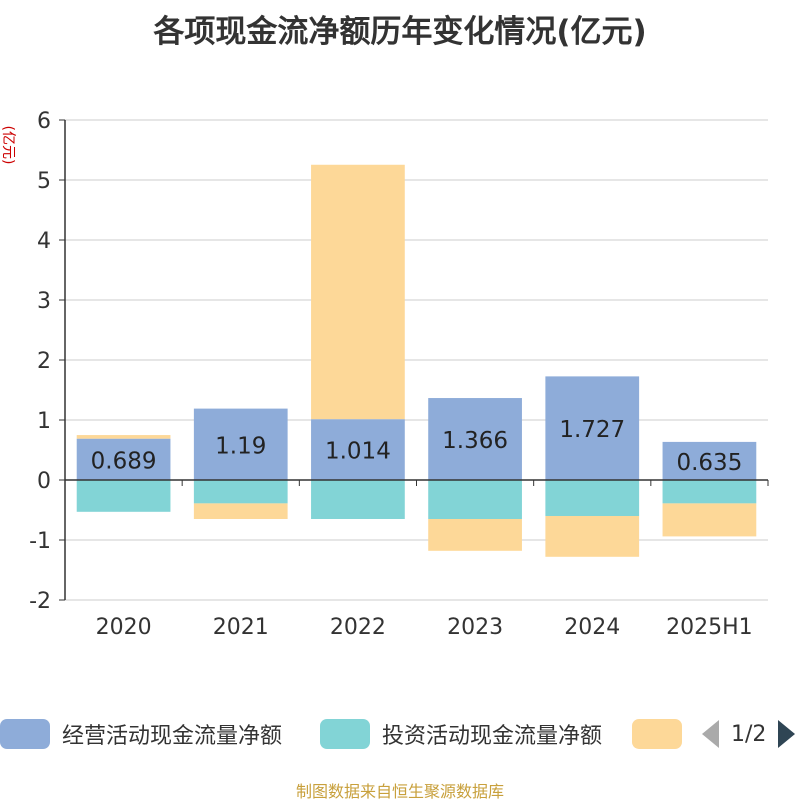 The height and width of the screenshot is (802, 800). I want to click on y-tick-label-7: -1, so click(40, 541).